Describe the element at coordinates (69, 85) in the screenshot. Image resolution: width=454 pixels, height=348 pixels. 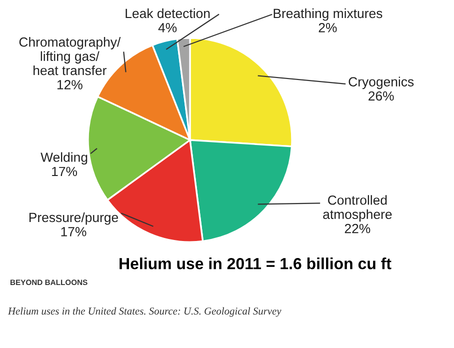
I see `data-label: 12%` at that location.